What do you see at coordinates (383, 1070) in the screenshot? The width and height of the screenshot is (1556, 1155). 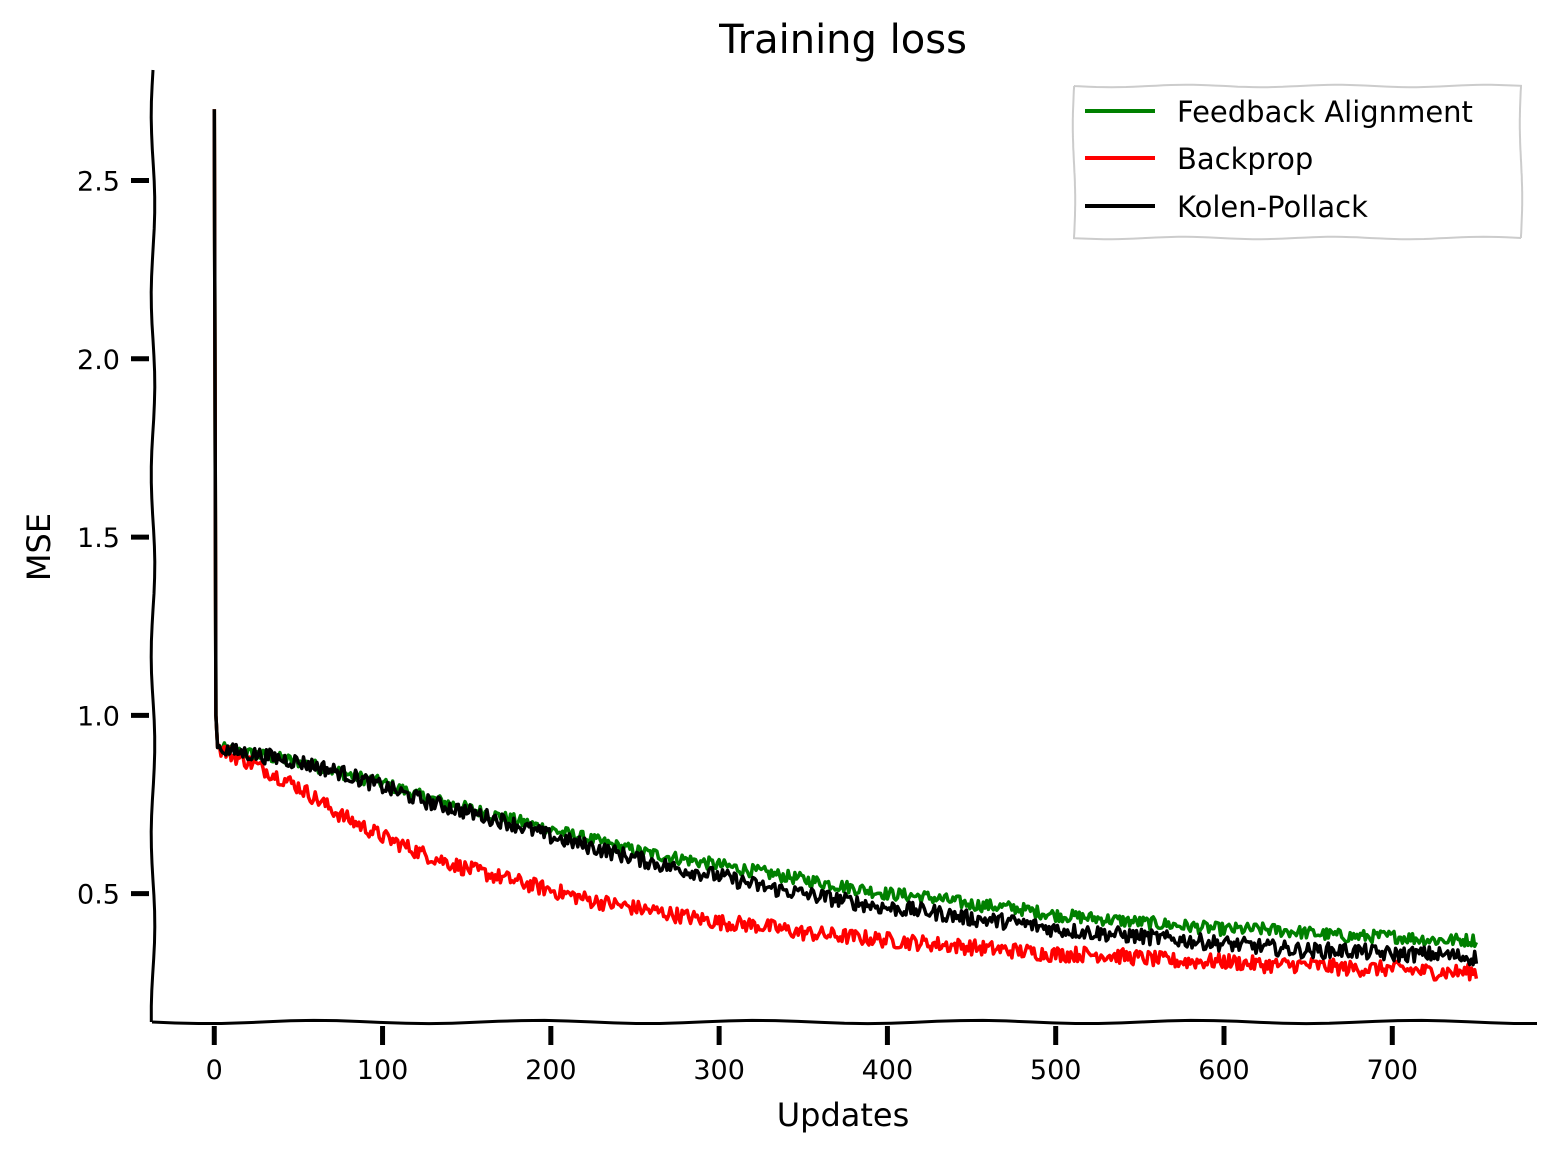 I see `x-tick-label: 100` at bounding box center [383, 1070].